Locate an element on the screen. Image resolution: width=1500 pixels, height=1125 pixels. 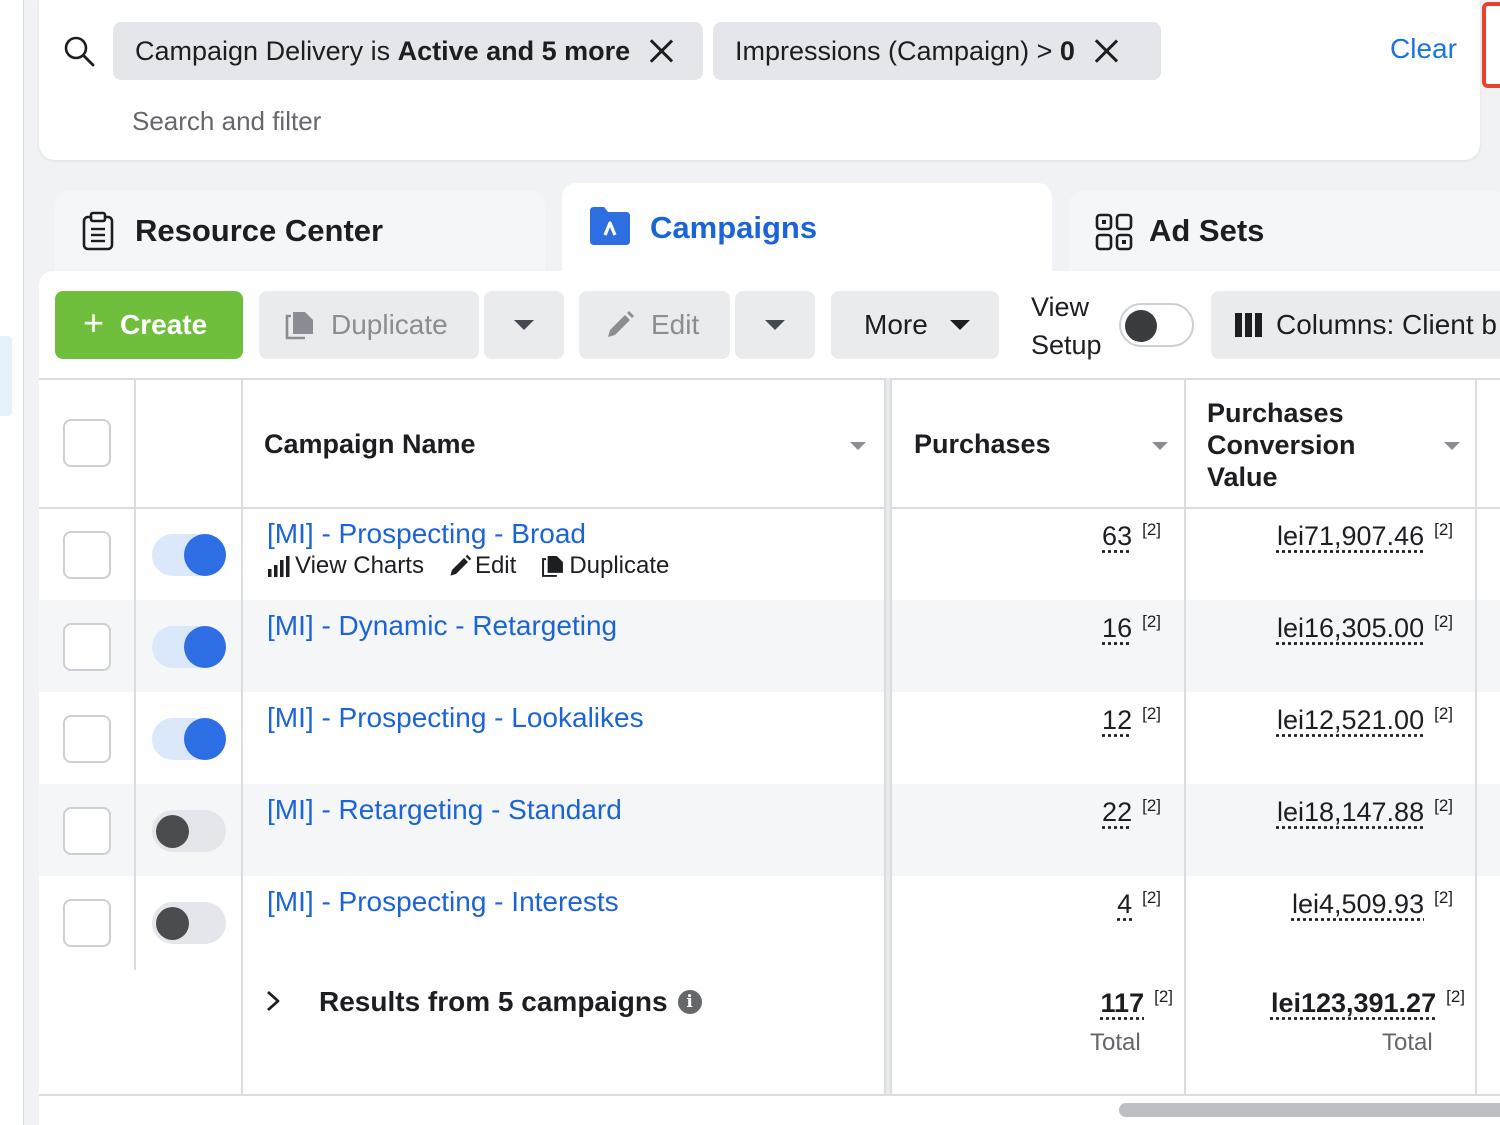
view-setup-line: View is located at coordinates (1060, 307).